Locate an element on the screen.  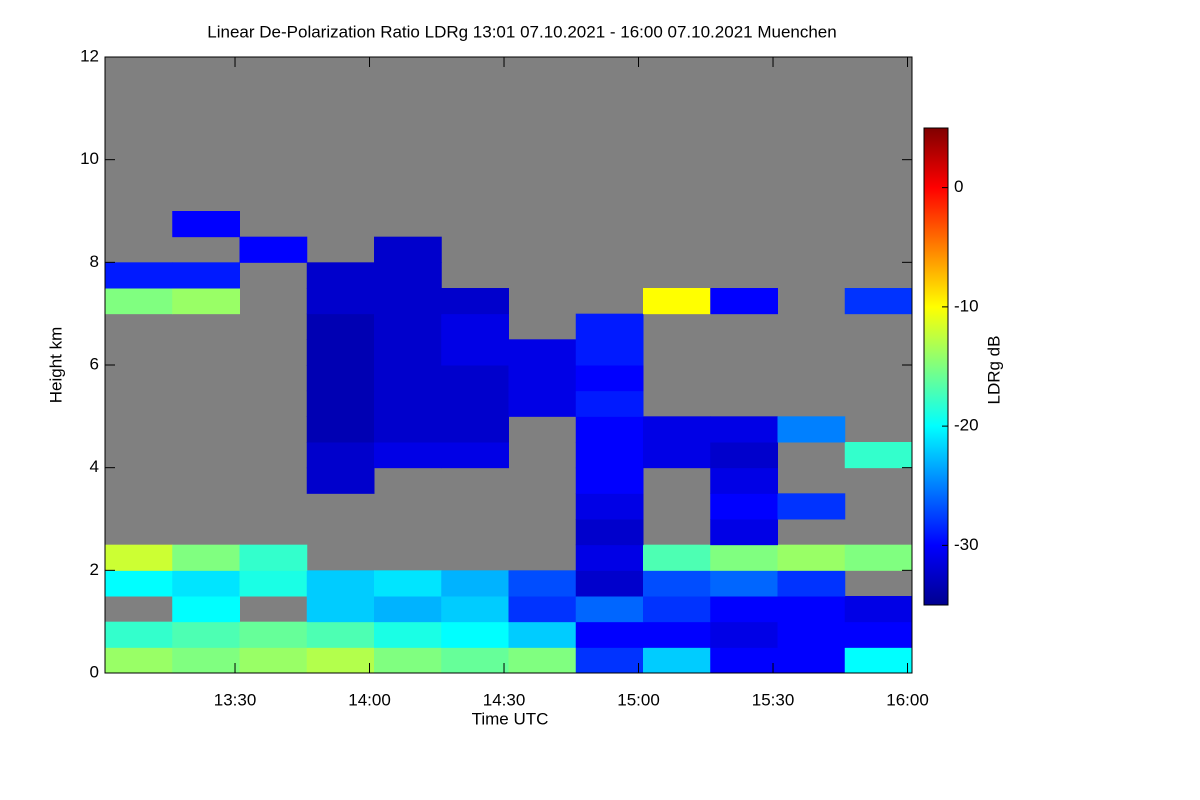
x-axis-label: Time UTC is located at coordinates (510, 718).